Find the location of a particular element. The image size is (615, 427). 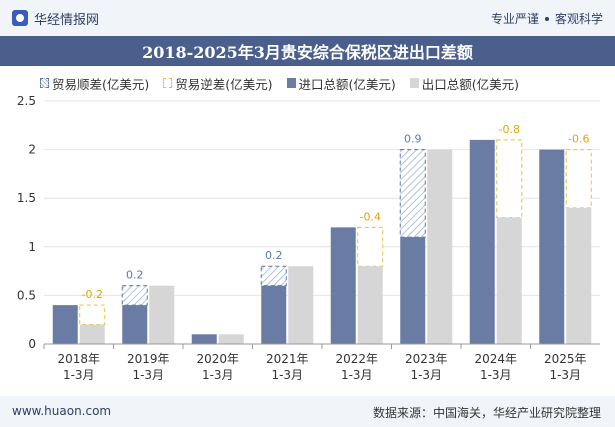

legend-item-import: 进口总额(亿美元) is located at coordinates (341, 83).